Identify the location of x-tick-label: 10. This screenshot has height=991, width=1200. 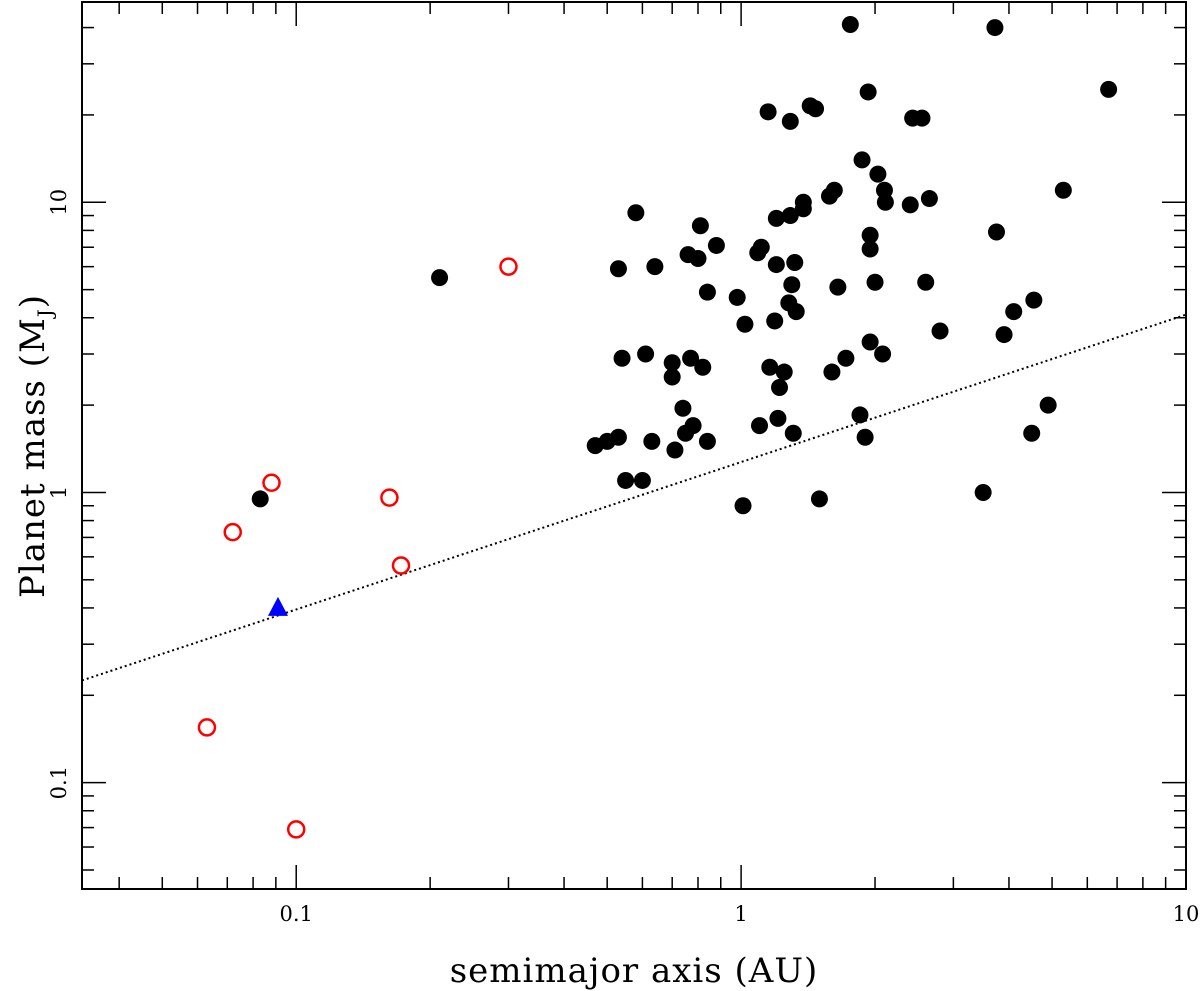
(1186, 914).